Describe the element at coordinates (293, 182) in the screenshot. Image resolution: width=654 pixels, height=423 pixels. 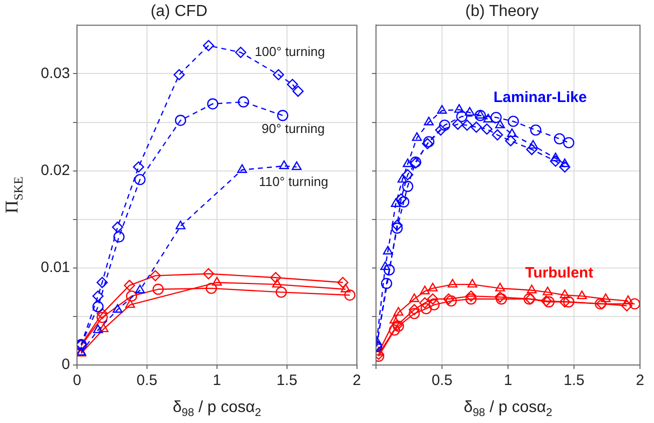
I see `annotation: 110° turning` at that location.